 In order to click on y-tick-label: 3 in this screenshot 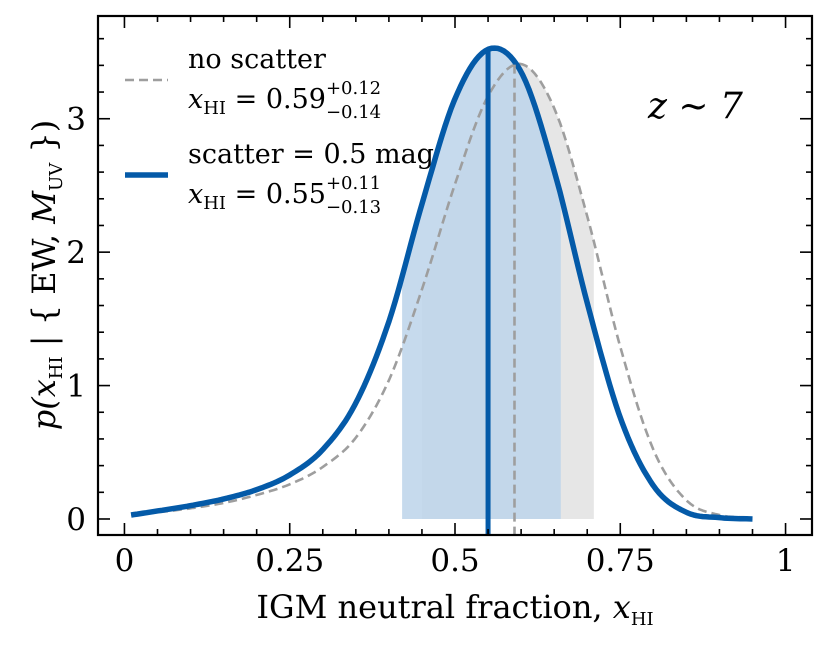, I will do `click(76, 120)`.